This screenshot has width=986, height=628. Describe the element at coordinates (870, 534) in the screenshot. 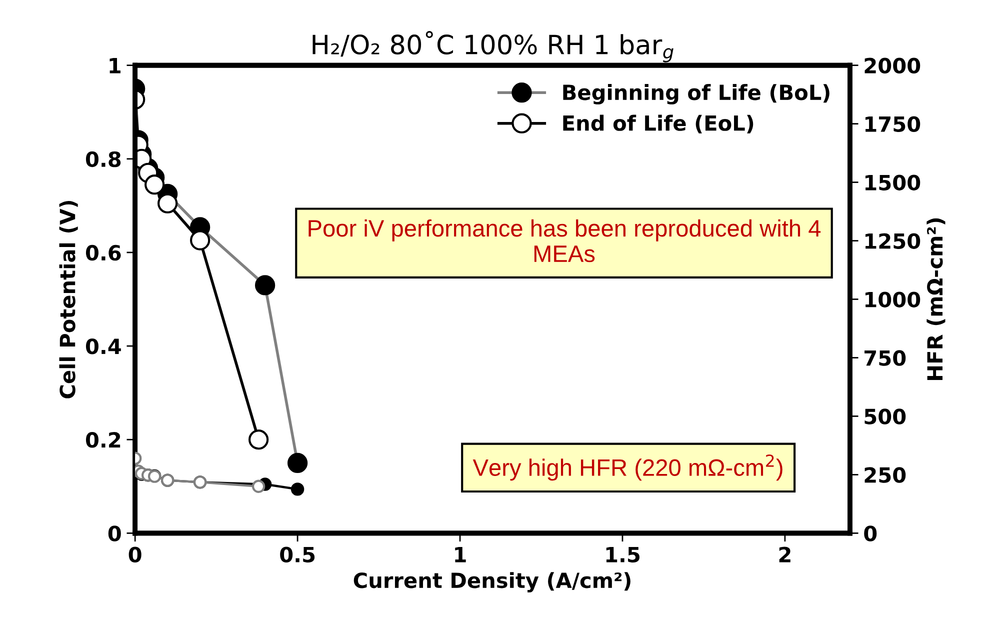

I see `y2-tick-label: 0` at that location.